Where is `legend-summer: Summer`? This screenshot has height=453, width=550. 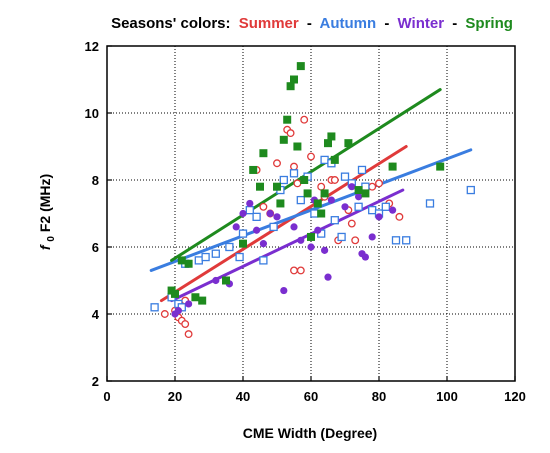 legend-summer: Summer is located at coordinates (269, 23).